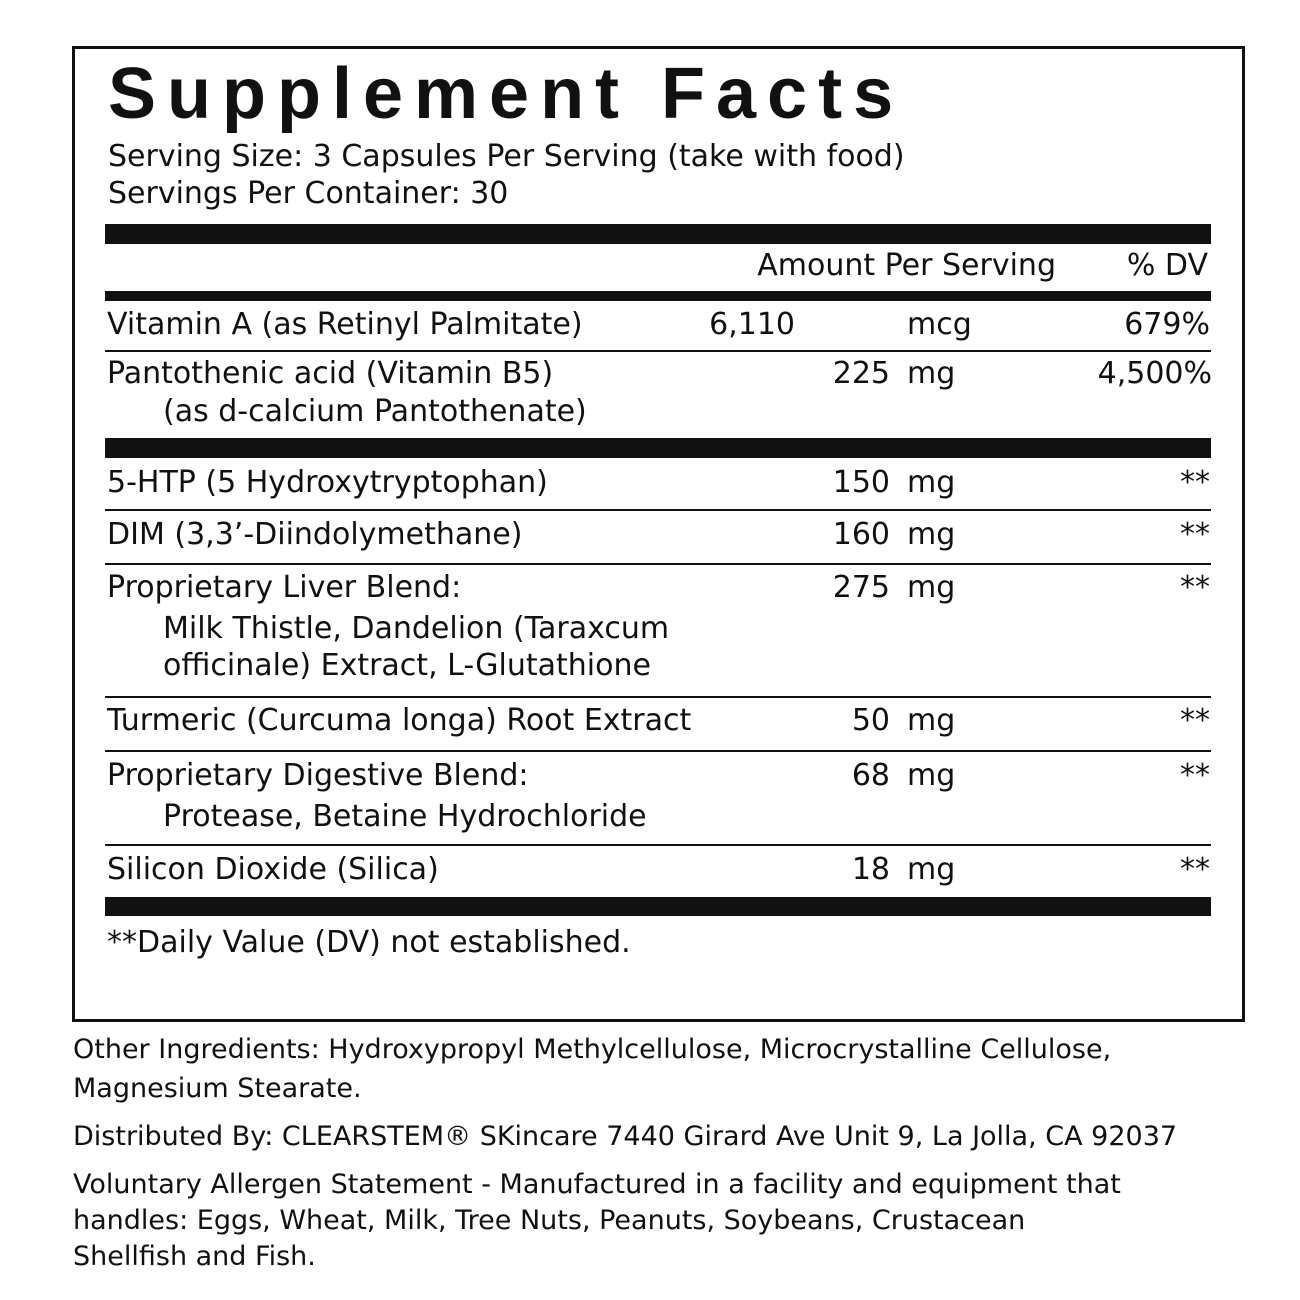 This screenshot has height=1300, width=1300. What do you see at coordinates (1167, 324) in the screenshot?
I see `nutrient-dv: 679%` at bounding box center [1167, 324].